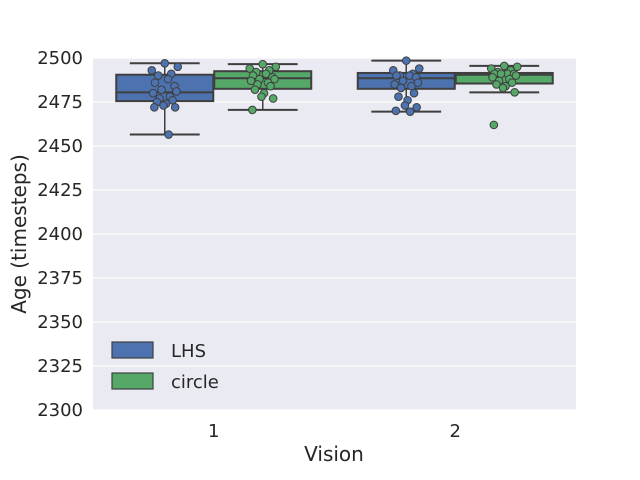 Image resolution: width=640 pixels, height=480 pixels. Describe the element at coordinates (132, 381) in the screenshot. I see `legend-swatch-circle` at that location.